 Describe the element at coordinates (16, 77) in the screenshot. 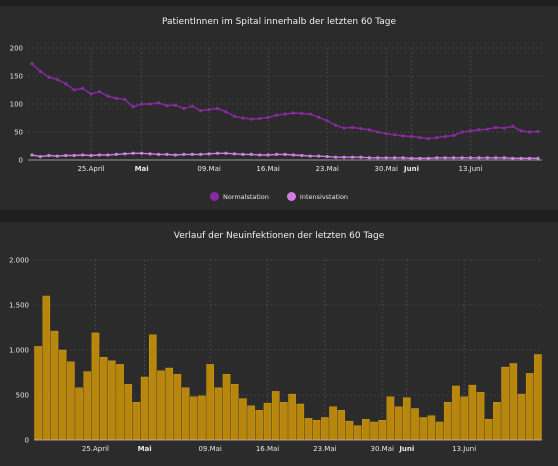

I see `y-tick-label: 150` at that location.